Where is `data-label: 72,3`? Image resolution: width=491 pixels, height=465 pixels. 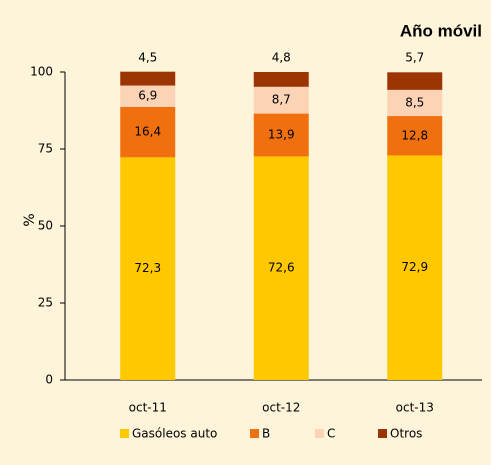 data-label: 72,3 is located at coordinates (147, 268).